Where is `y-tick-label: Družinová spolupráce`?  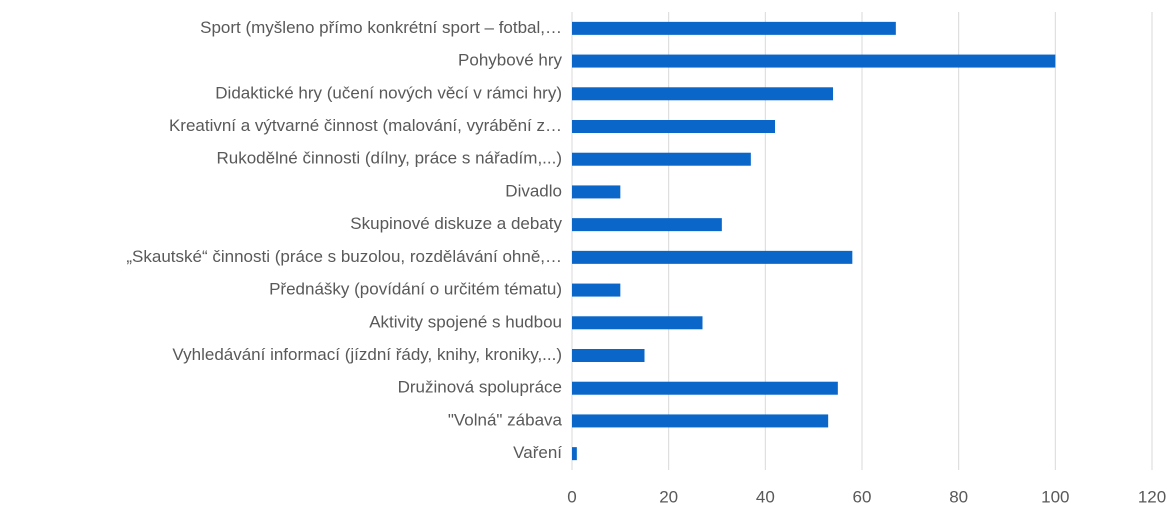 y-tick-label: Družinová spolupráce is located at coordinates (480, 387).